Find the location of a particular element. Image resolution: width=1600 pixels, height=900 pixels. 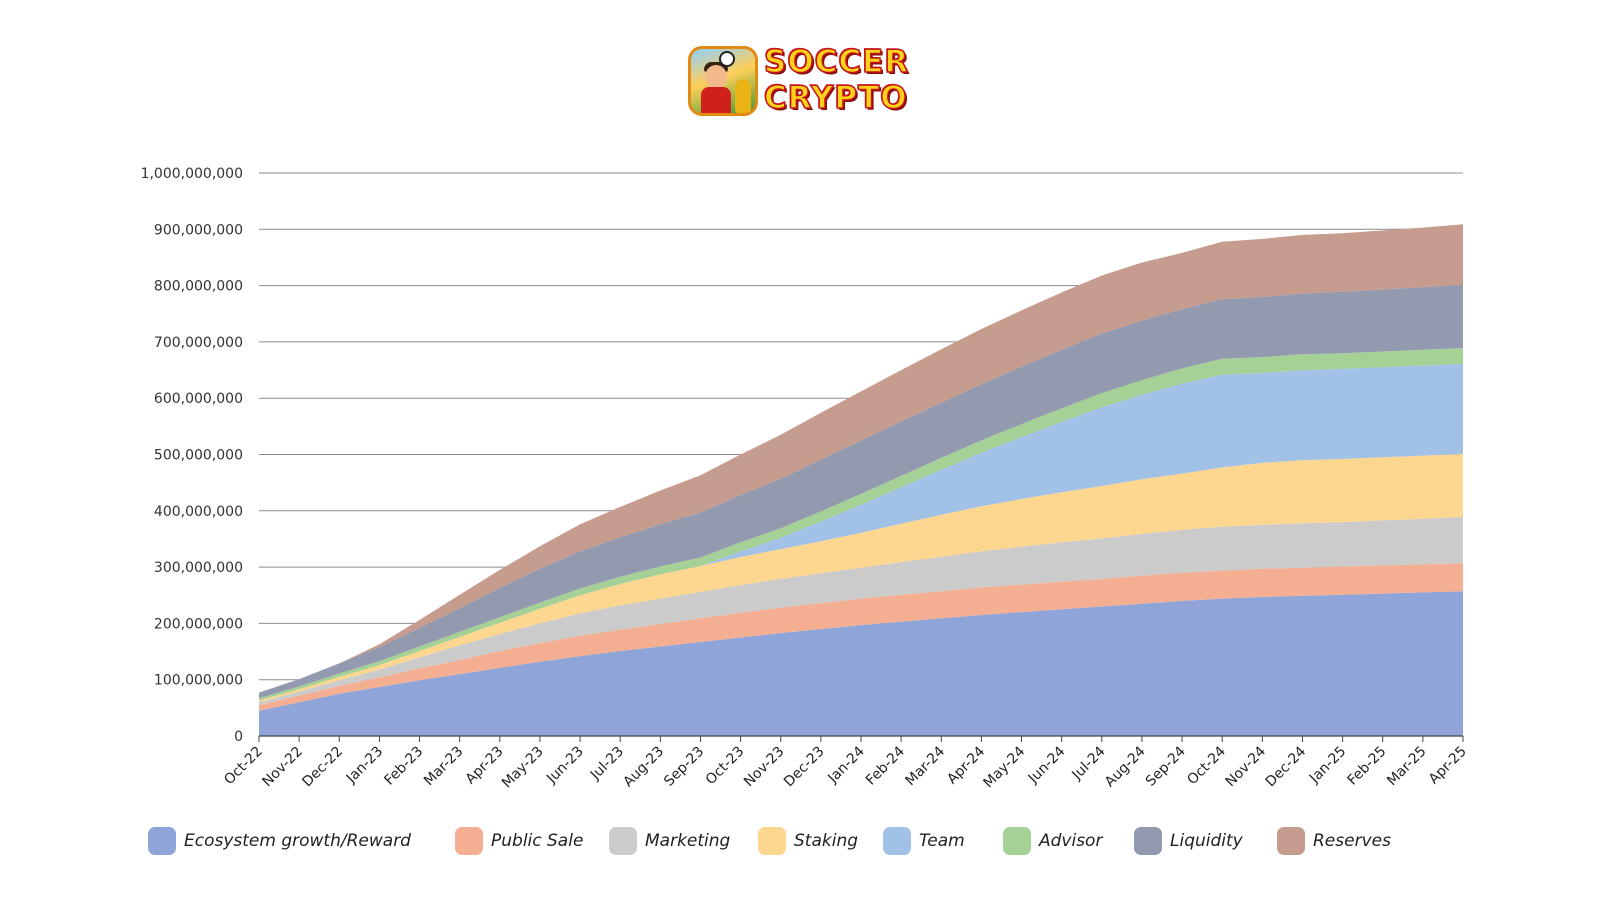

soccer-player-app-icon is located at coordinates (723, 81).